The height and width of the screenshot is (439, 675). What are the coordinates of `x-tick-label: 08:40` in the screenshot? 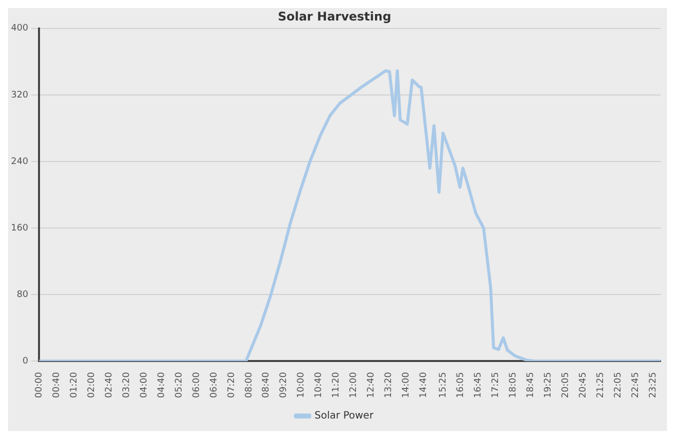 It's located at (267, 385).